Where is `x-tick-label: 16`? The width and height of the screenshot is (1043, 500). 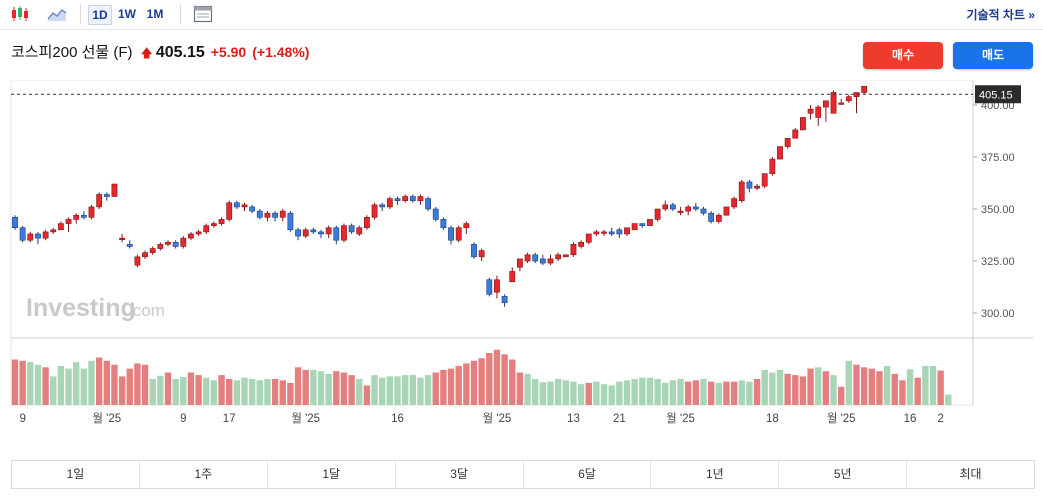
x-tick-label: 16 is located at coordinates (910, 419).